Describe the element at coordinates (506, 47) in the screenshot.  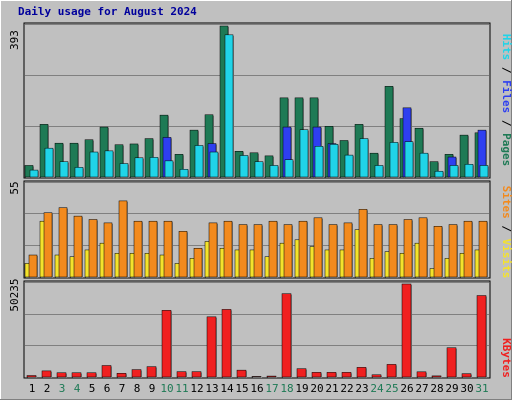
I see `legend-hits: Hits` at that location.